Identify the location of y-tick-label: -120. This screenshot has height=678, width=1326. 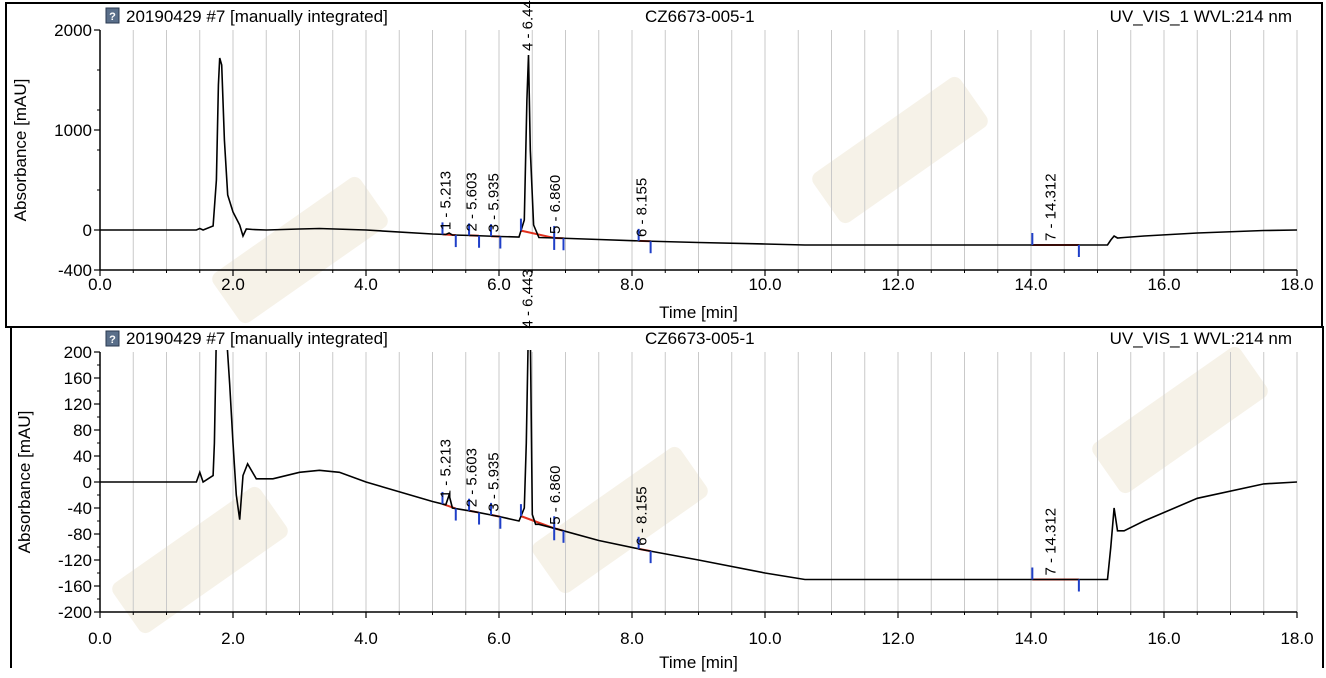
(75, 560).